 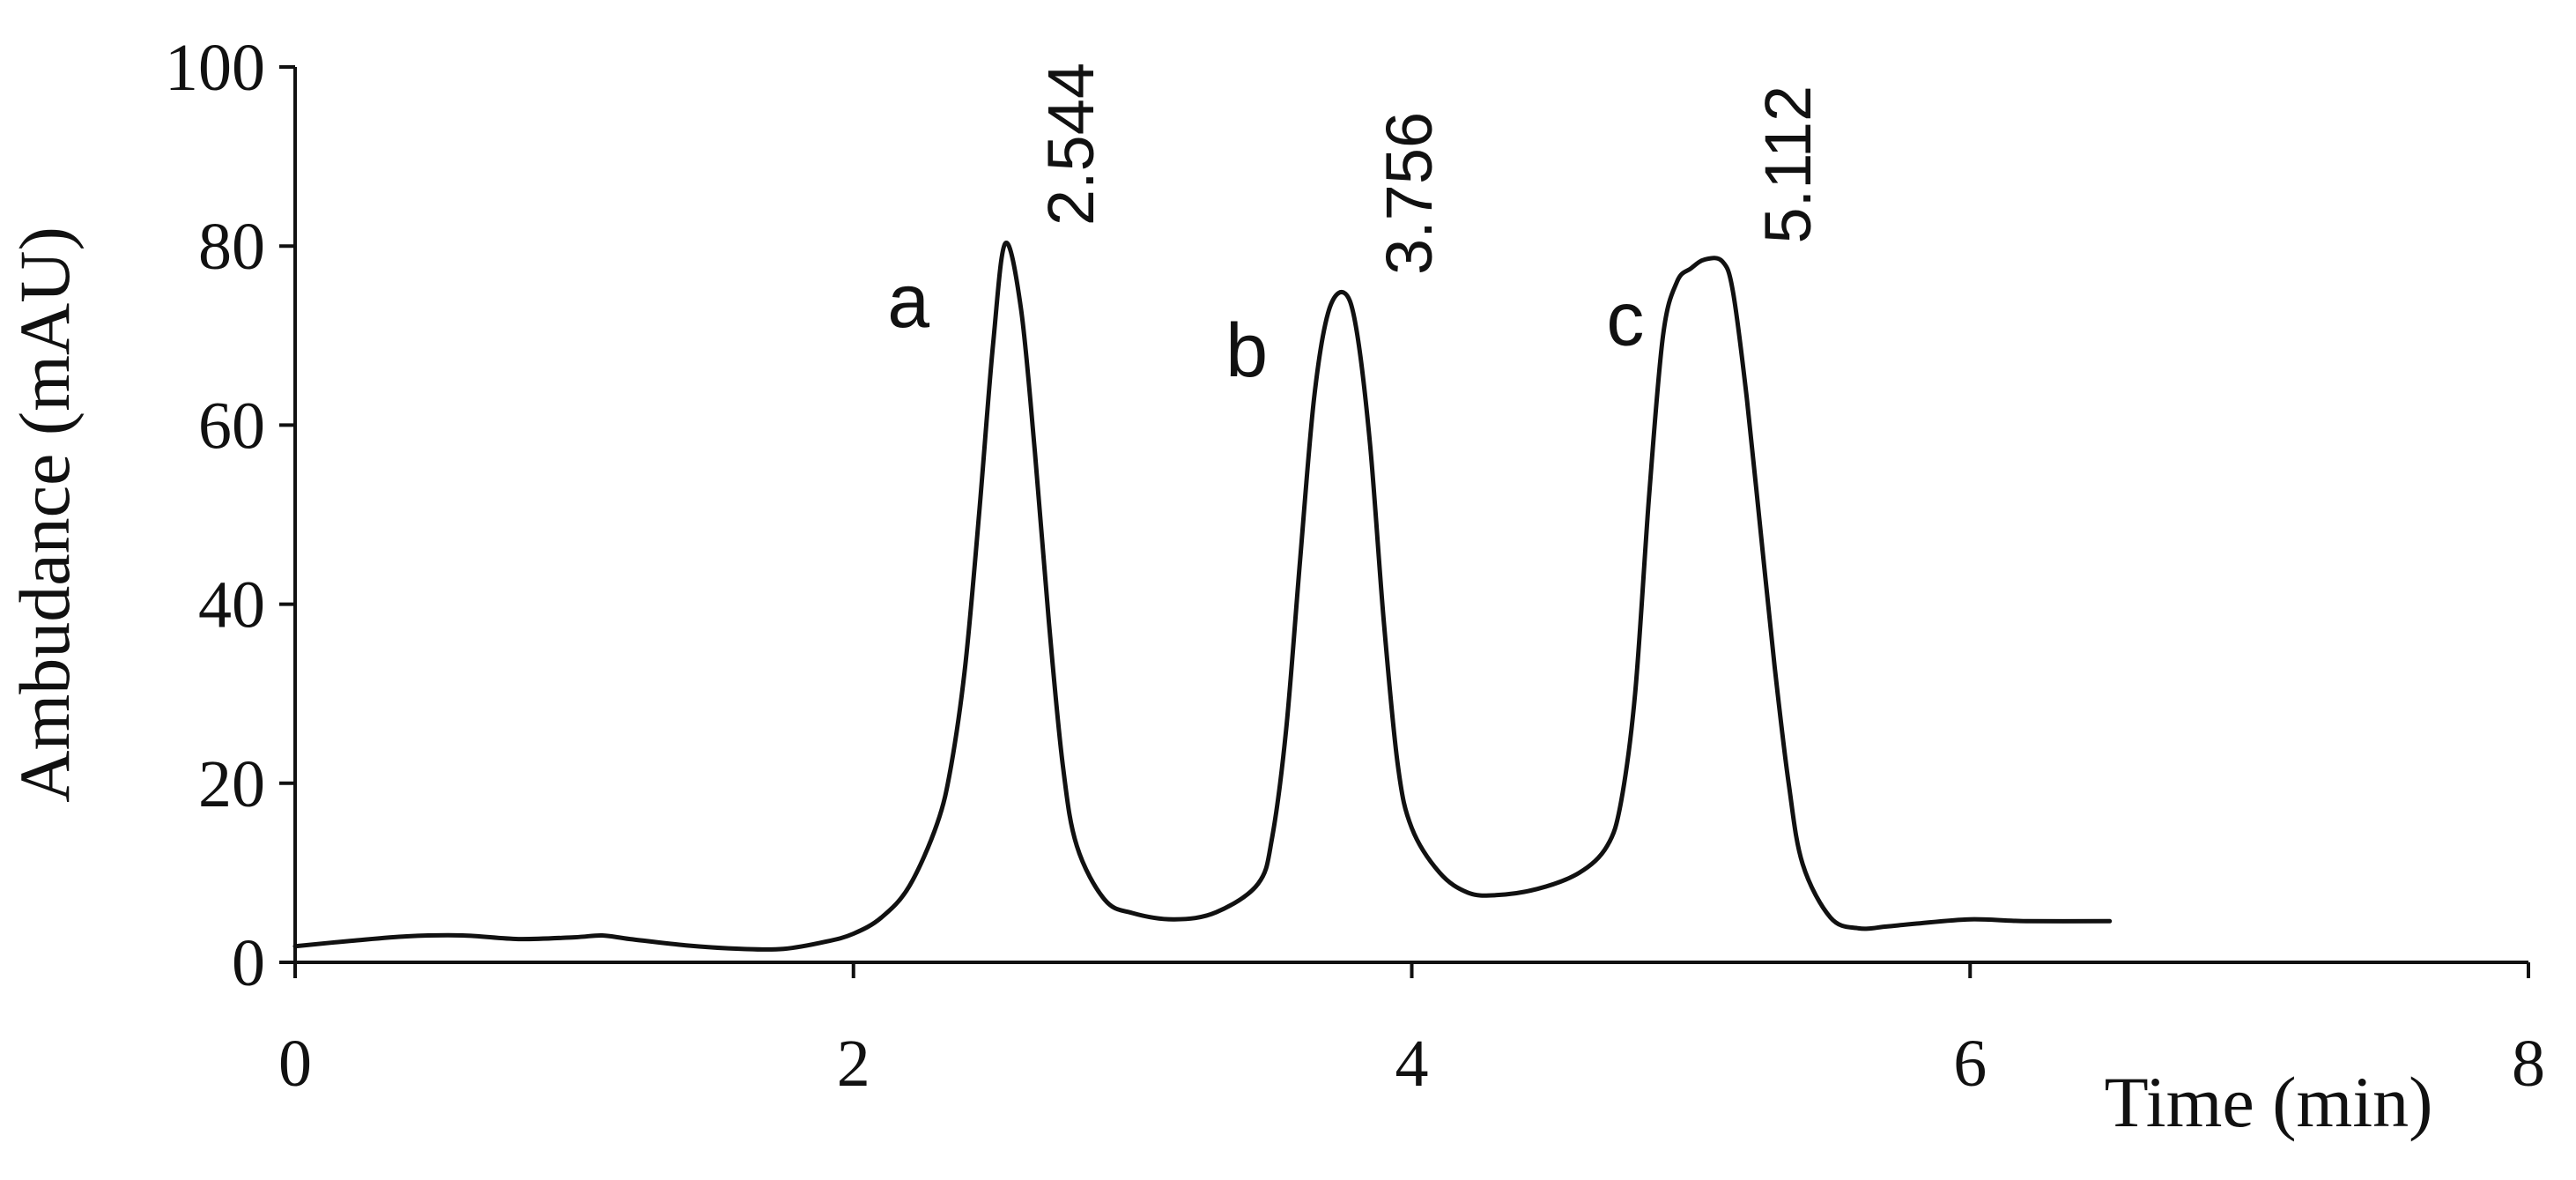 What do you see at coordinates (854, 1064) in the screenshot?
I see `x-tick-label: 2` at bounding box center [854, 1064].